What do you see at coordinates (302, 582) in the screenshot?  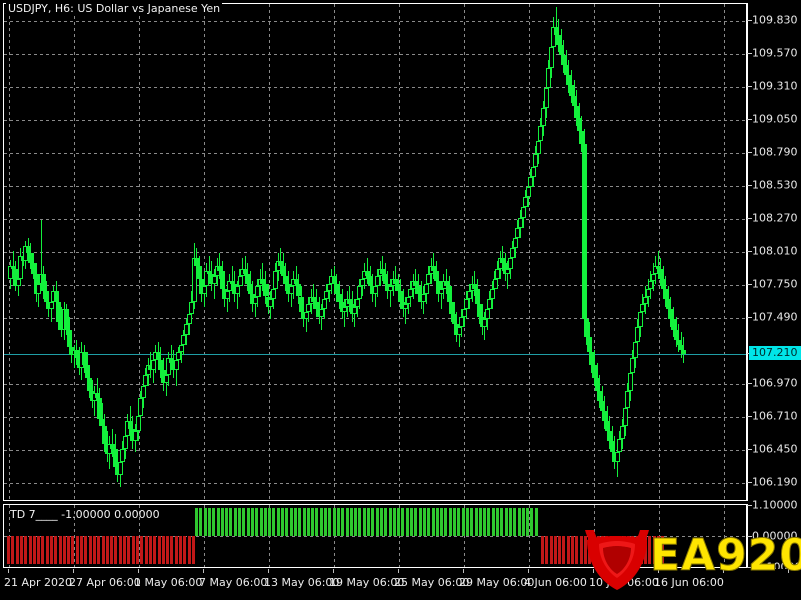 I see `time-axis-label: 13 May 06:00` at bounding box center [302, 582].